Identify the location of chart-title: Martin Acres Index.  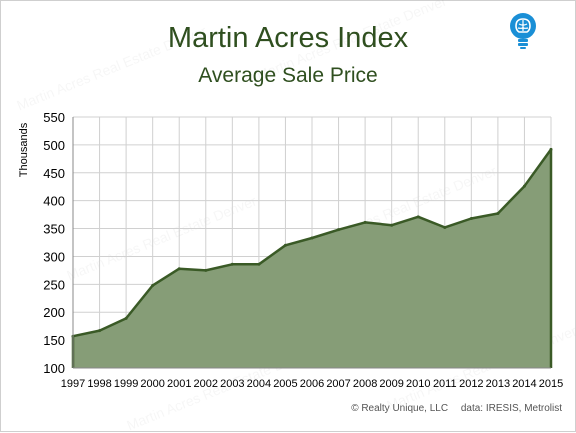
(288, 38).